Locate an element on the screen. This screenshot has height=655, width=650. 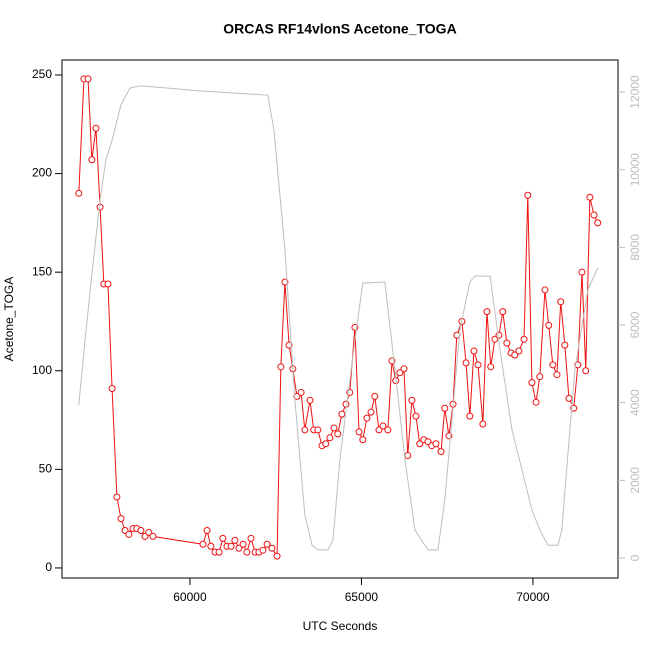
y-tick-label: 200 is located at coordinates (42, 173).